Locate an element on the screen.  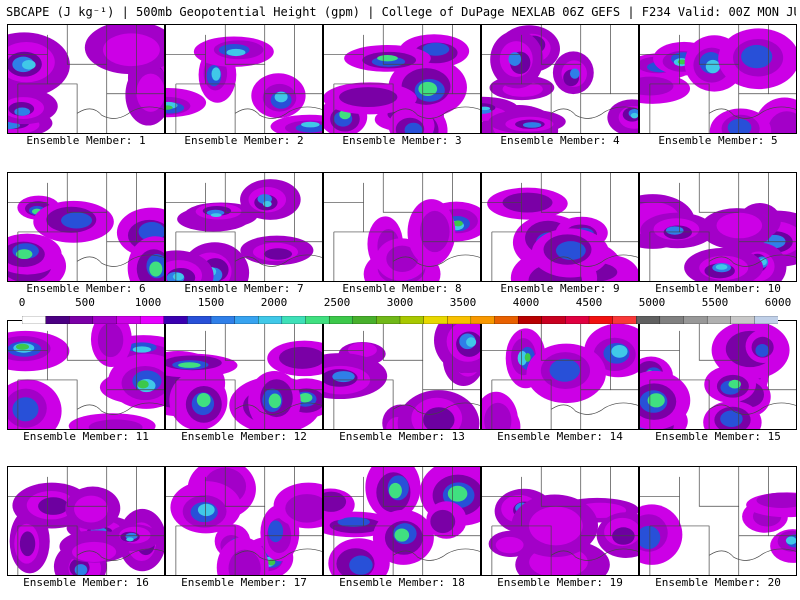
colorbar-tick-label: 5000 is located at coordinates (652, 302).